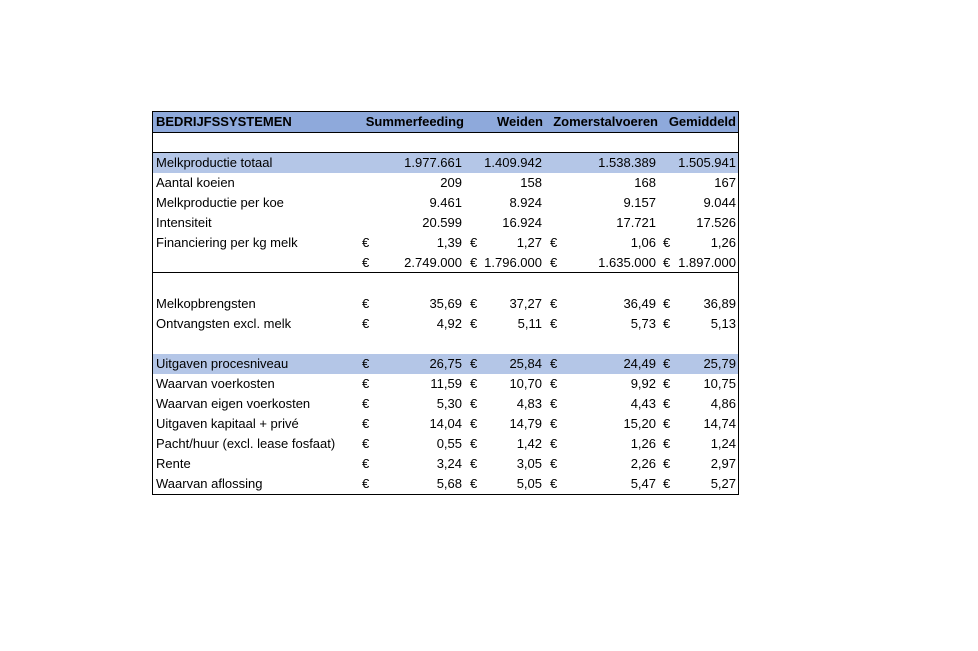 This screenshot has height=651, width=978. What do you see at coordinates (433, 162) in the screenshot?
I see `cell-value: 1.977.661` at bounding box center [433, 162].